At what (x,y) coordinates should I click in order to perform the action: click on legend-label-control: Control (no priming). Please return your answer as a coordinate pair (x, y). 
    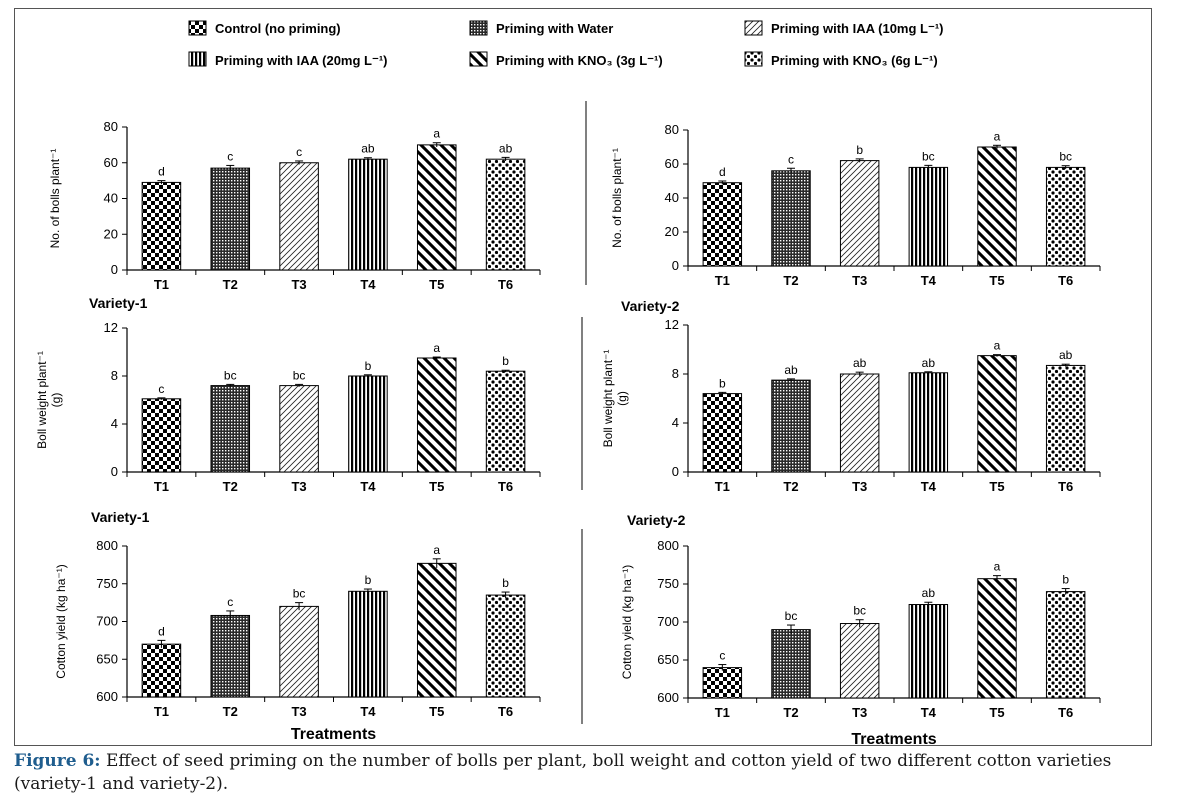
    Looking at the image, I should click on (278, 28).